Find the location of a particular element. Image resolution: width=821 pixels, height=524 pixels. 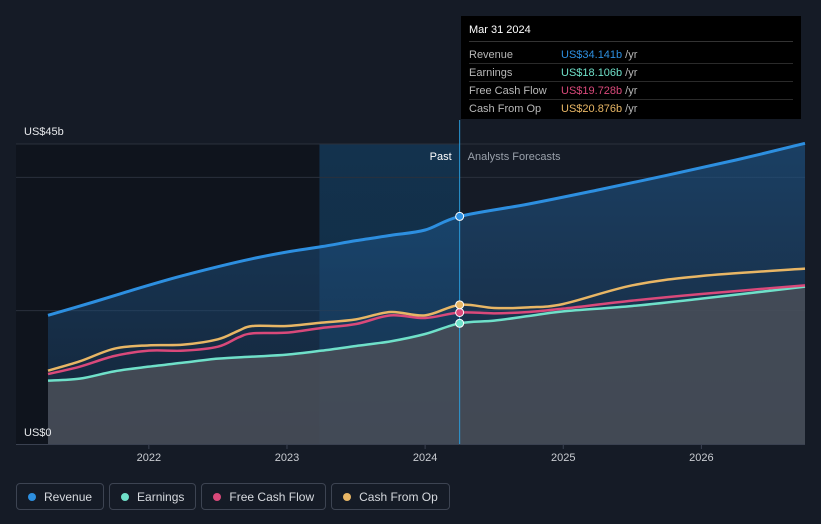

cash-from-op-marker is located at coordinates (460, 305).